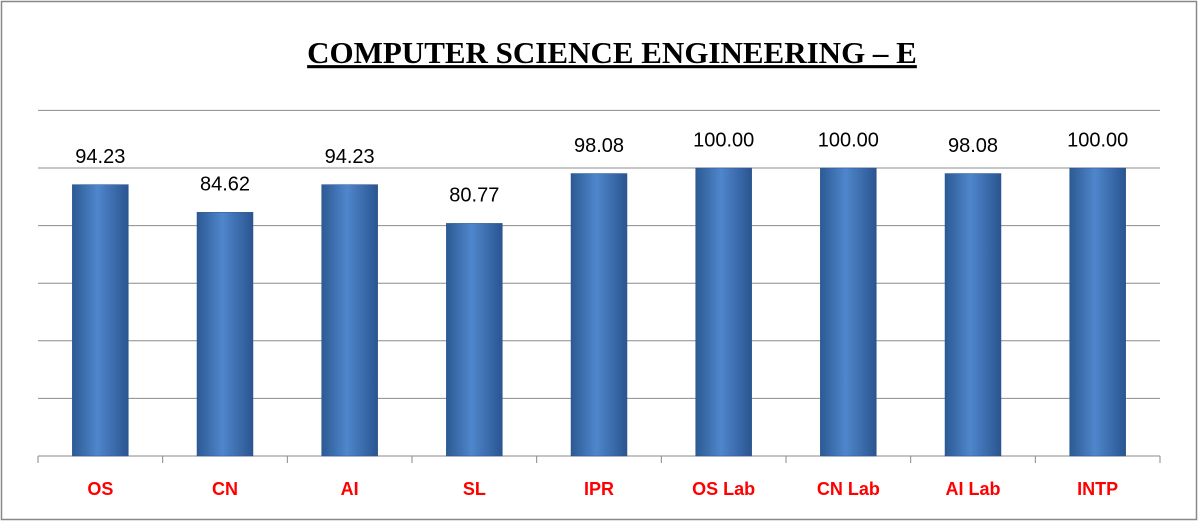 The width and height of the screenshot is (1198, 521). What do you see at coordinates (599, 489) in the screenshot?
I see `x-tick-label: IPR` at bounding box center [599, 489].